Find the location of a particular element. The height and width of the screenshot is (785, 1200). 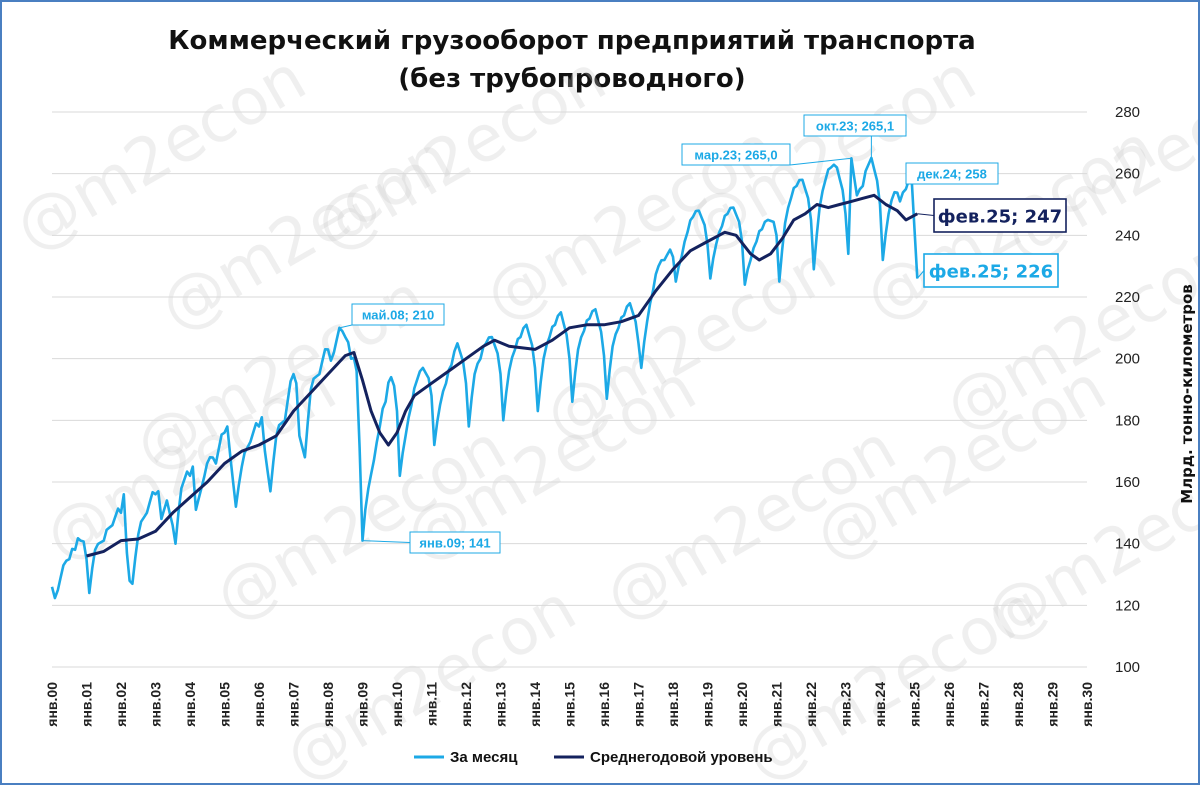

annotation-callout: дек.24; 258 is located at coordinates (952, 173).